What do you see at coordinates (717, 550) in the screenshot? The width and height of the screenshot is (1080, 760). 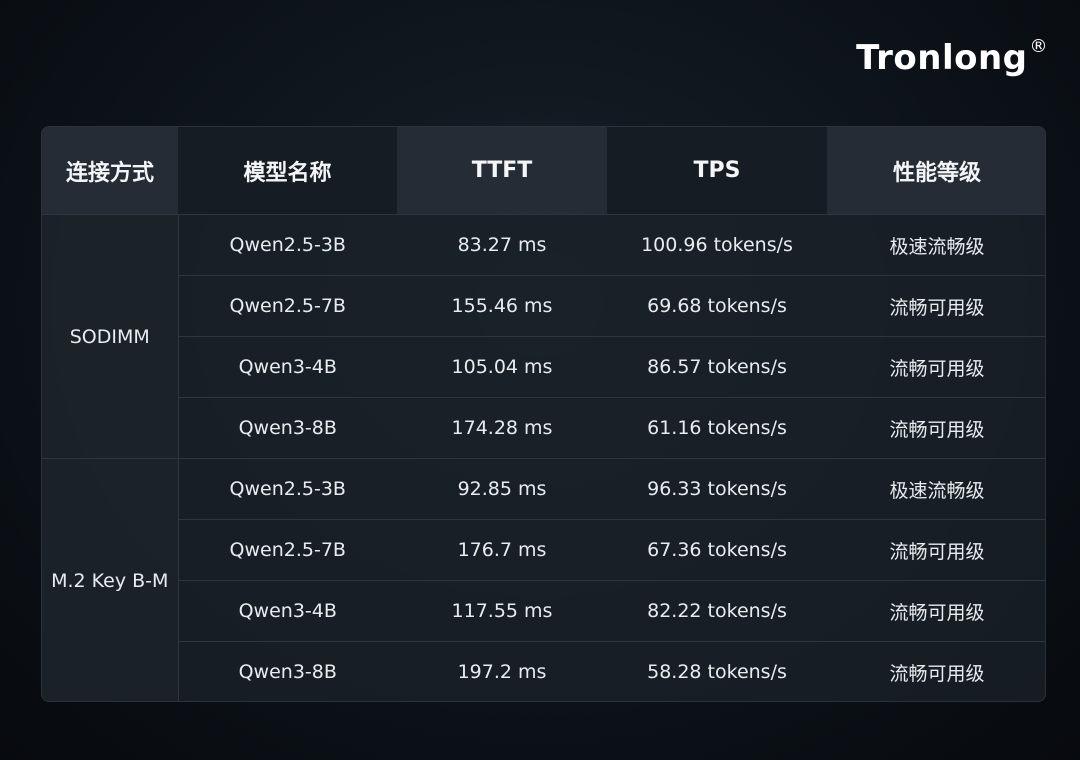 I see `table-cell: 67.36 tokens/s` at bounding box center [717, 550].